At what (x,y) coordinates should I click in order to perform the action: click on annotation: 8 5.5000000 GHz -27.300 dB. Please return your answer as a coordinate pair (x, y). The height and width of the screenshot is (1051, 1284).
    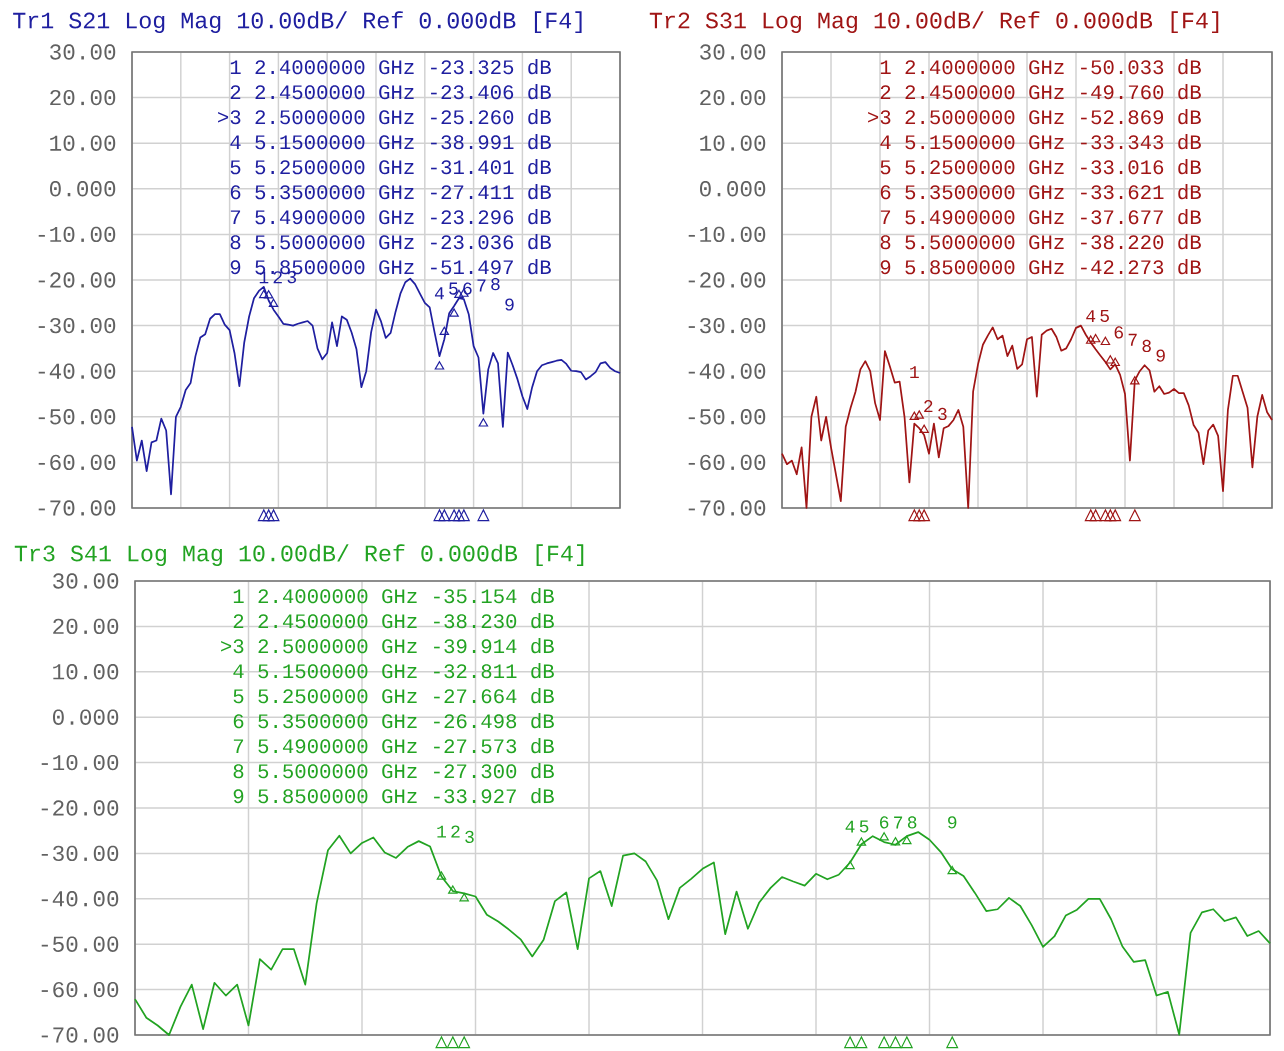
    Looking at the image, I should click on (393, 771).